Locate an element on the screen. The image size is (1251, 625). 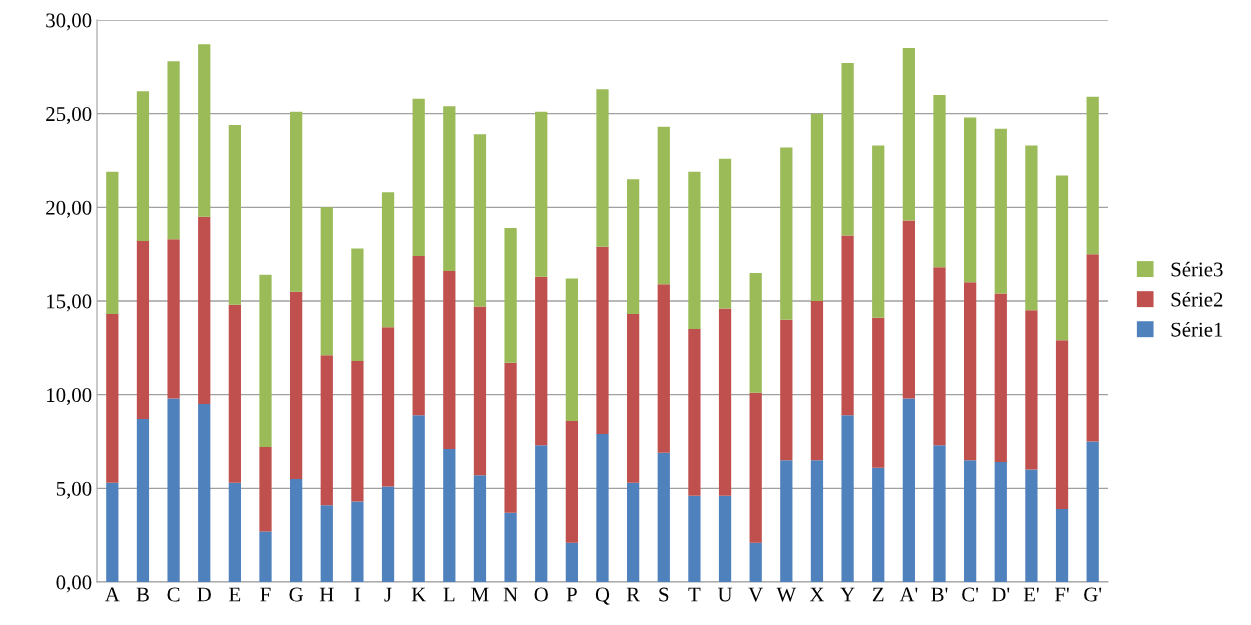
x-tick-label: B' is located at coordinates (939, 594).